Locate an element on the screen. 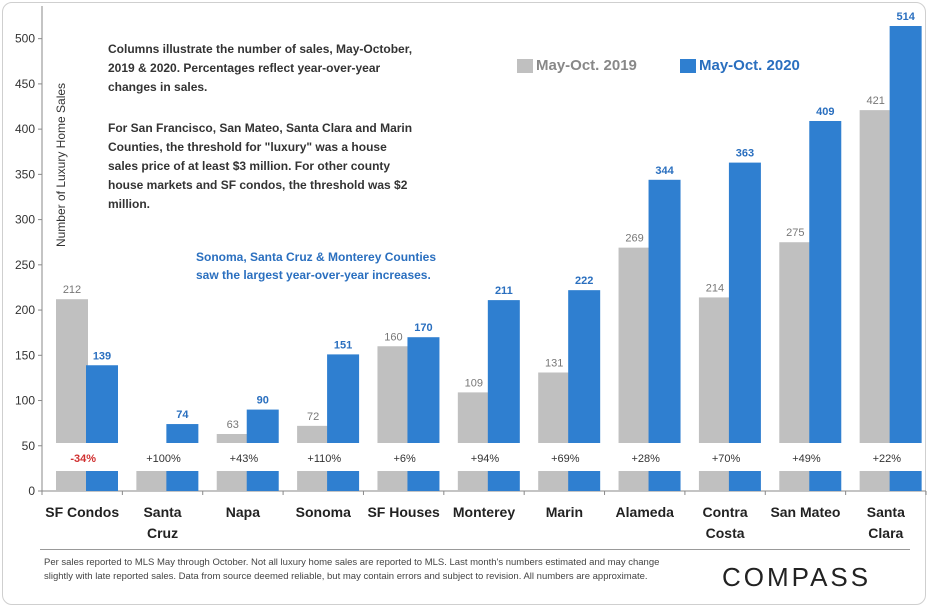 This screenshot has height=609, width=930. category-label: Sonoma is located at coordinates (323, 512).